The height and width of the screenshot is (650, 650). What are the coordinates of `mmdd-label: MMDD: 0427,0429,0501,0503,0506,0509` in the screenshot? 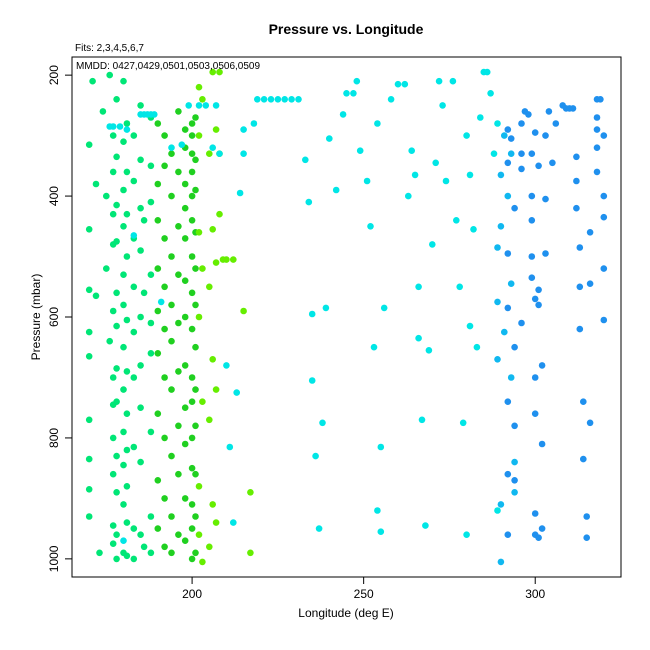 It's located at (168, 66).